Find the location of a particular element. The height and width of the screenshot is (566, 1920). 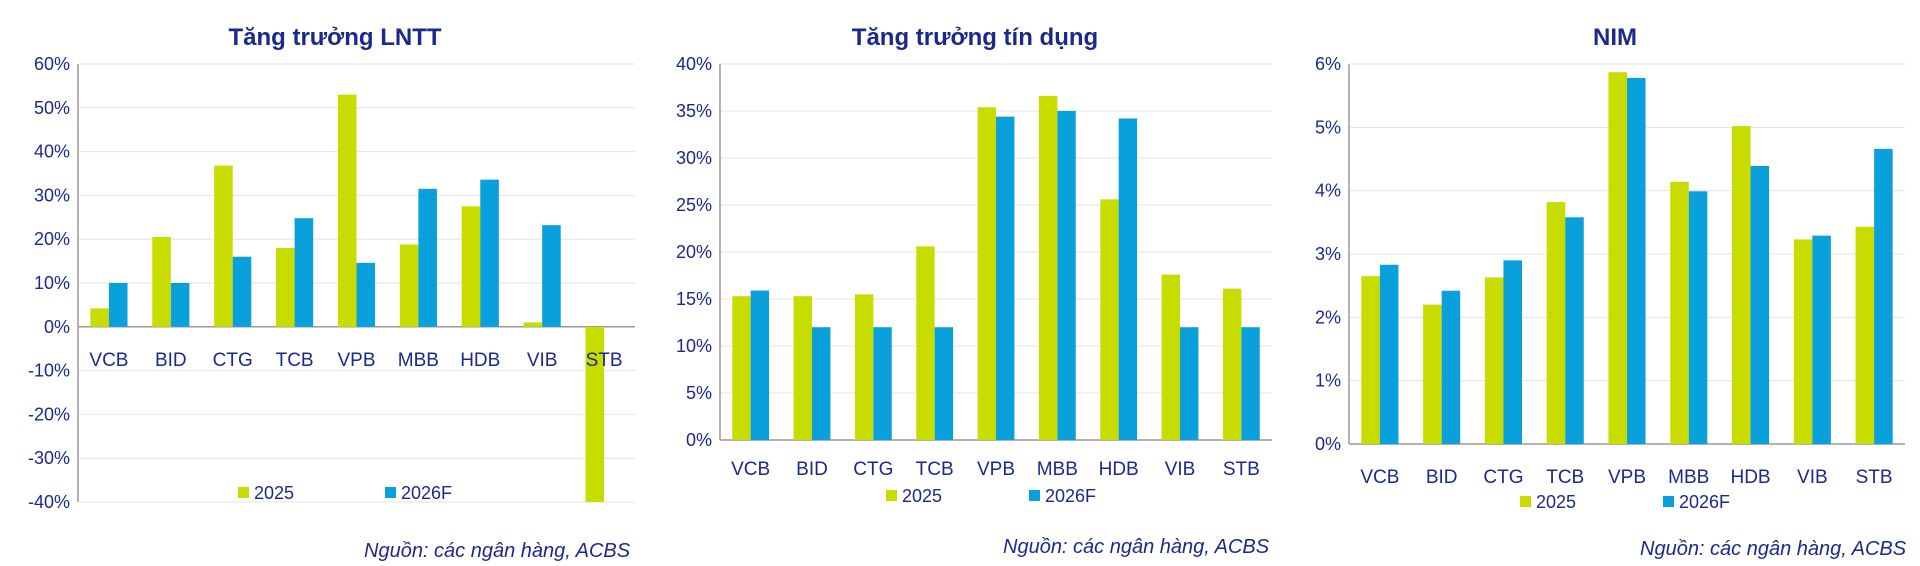

y-tick-label: 30% is located at coordinates (694, 158).